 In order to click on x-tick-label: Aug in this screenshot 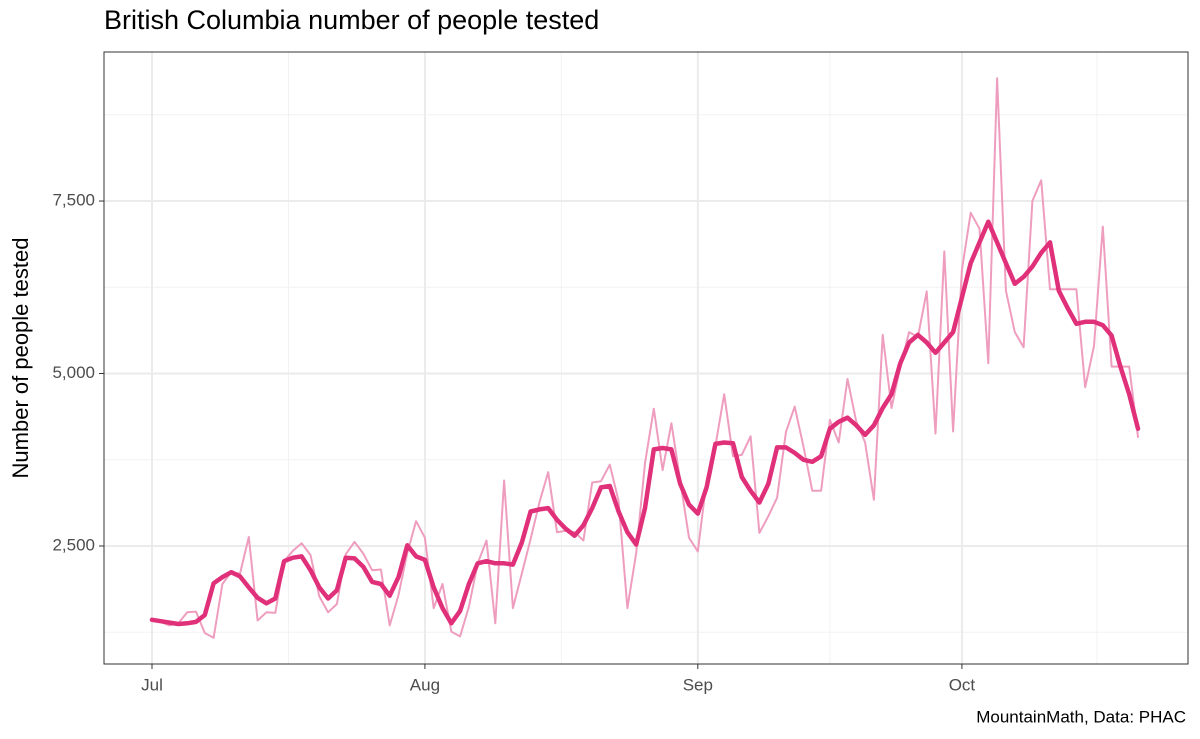, I will do `click(425, 684)`.